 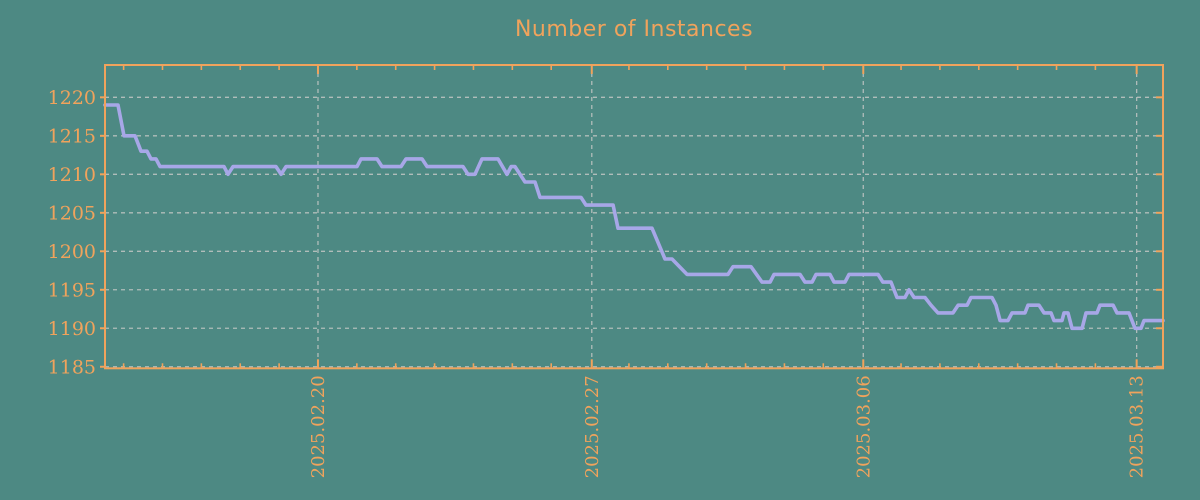 What do you see at coordinates (72, 252) in the screenshot?
I see `y-tick-label: 1200` at bounding box center [72, 252].